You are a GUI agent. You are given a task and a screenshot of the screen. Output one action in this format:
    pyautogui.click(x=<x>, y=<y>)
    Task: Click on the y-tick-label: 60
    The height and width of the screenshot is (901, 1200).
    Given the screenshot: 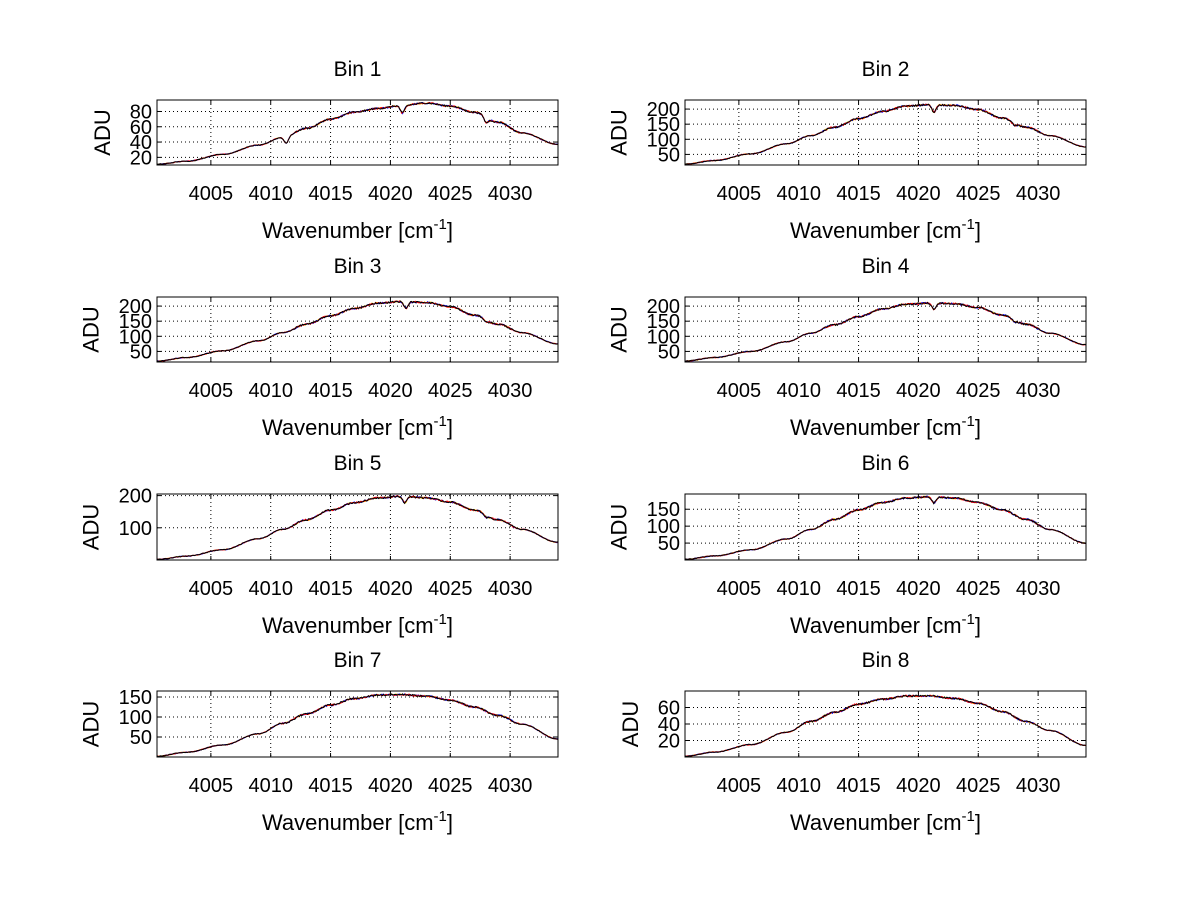 What is the action you would take?
    pyautogui.click(x=669, y=709)
    